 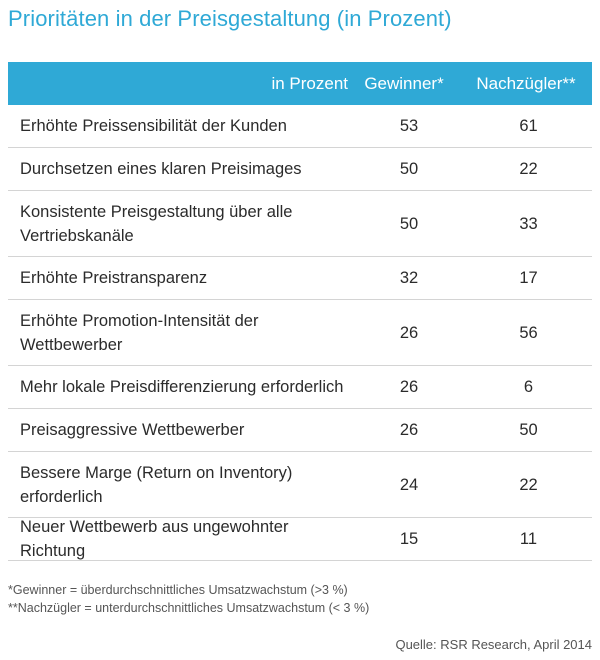 What do you see at coordinates (404, 83) in the screenshot?
I see `header-gewinner-column: Gewinner*` at bounding box center [404, 83].